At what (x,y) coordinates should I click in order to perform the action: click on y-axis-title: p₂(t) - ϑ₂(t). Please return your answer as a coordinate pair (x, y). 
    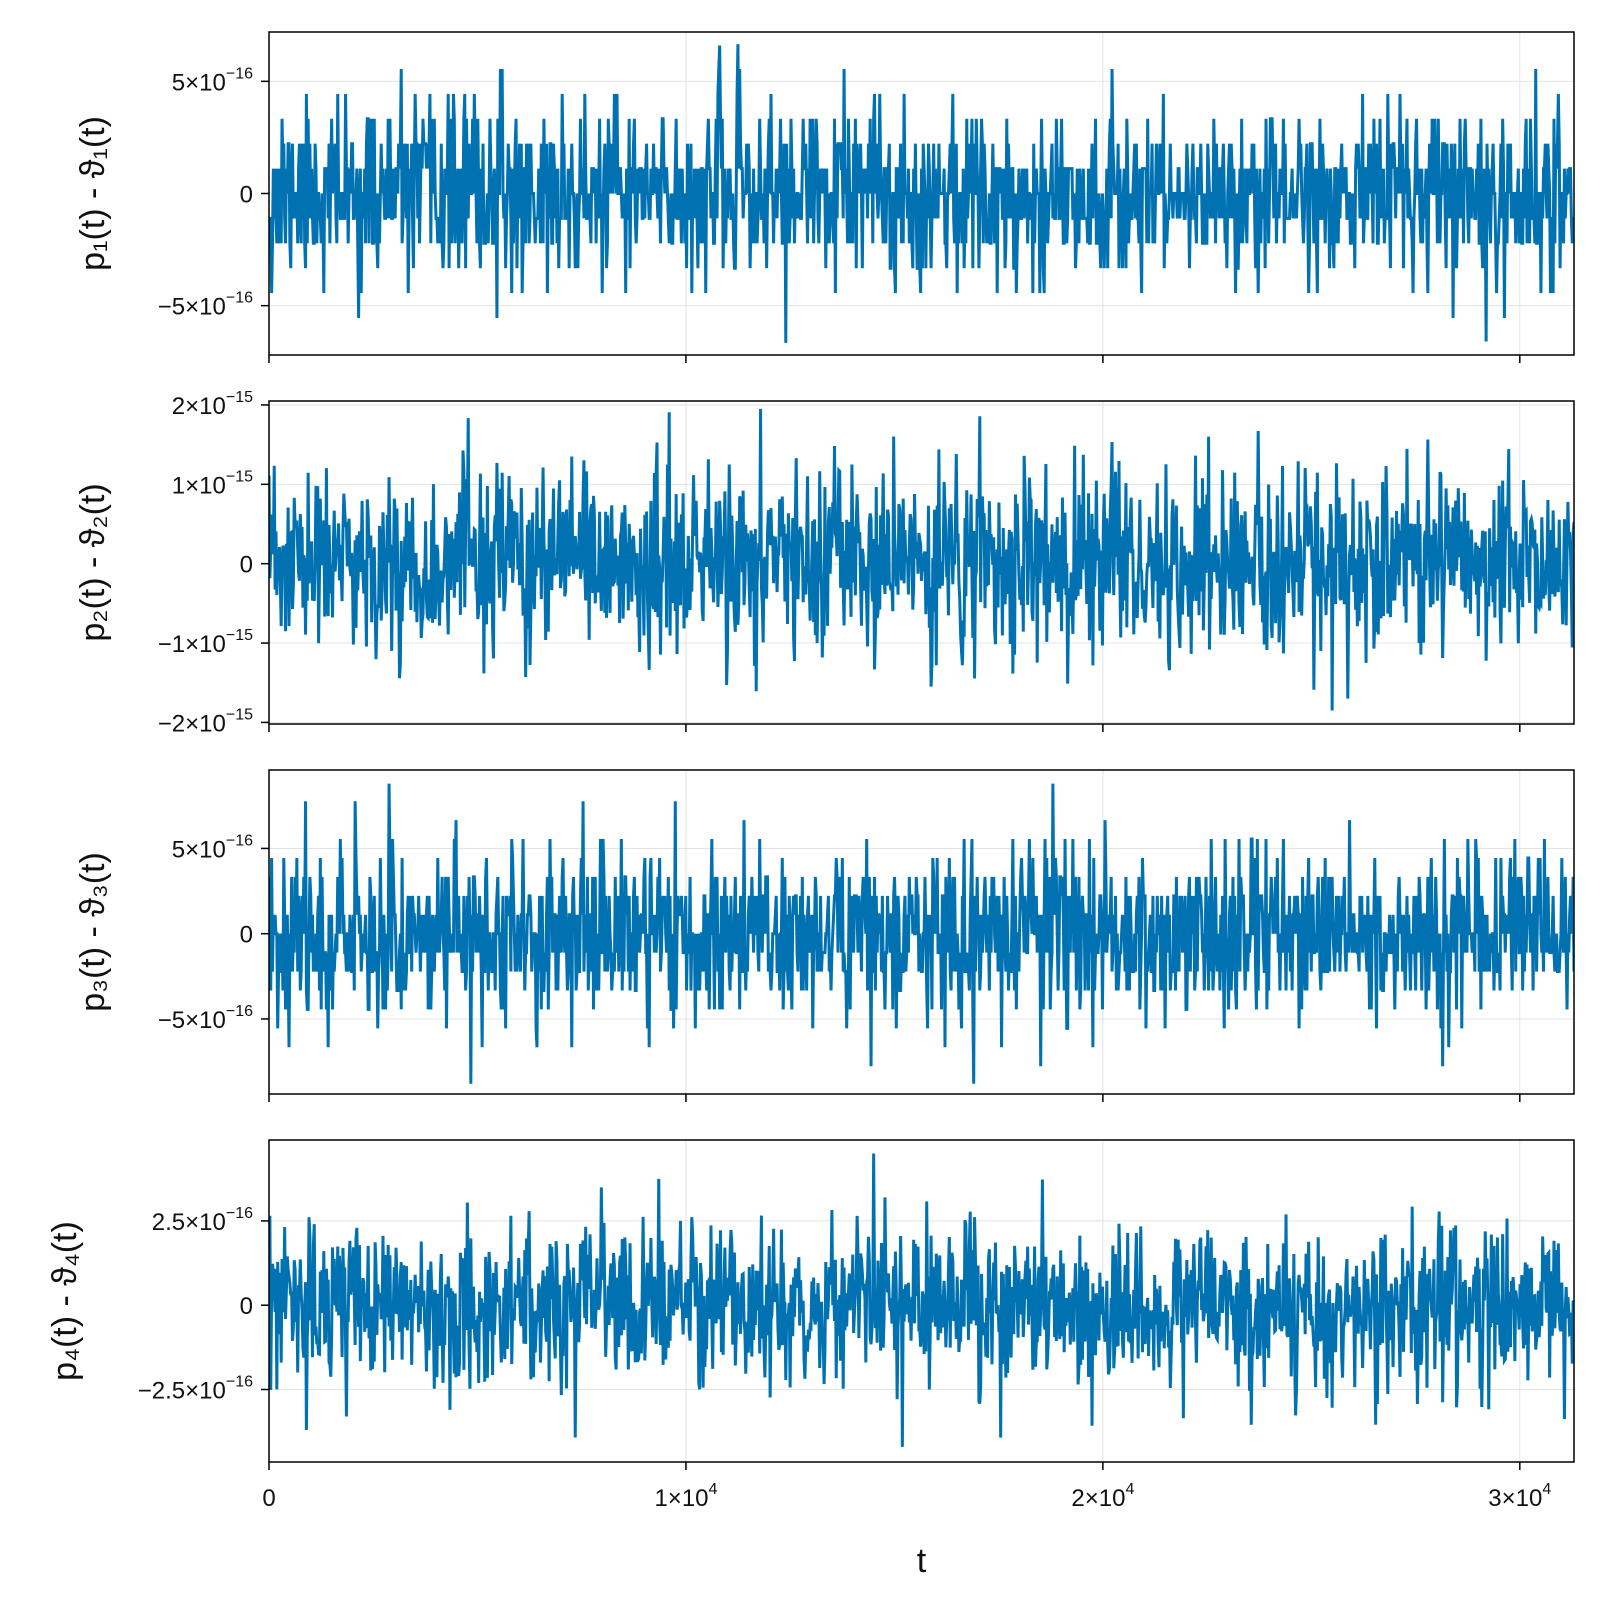
    Looking at the image, I should click on (93, 562).